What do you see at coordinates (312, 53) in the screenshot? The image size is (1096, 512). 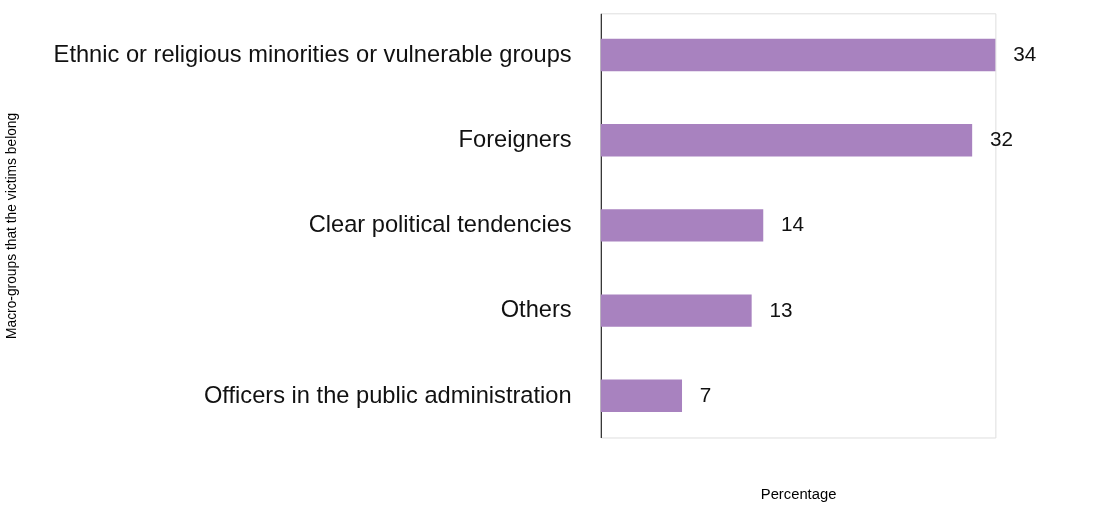 I see `y-tick-label: Ethnic or religious minorities or vulnerable groups` at bounding box center [312, 53].